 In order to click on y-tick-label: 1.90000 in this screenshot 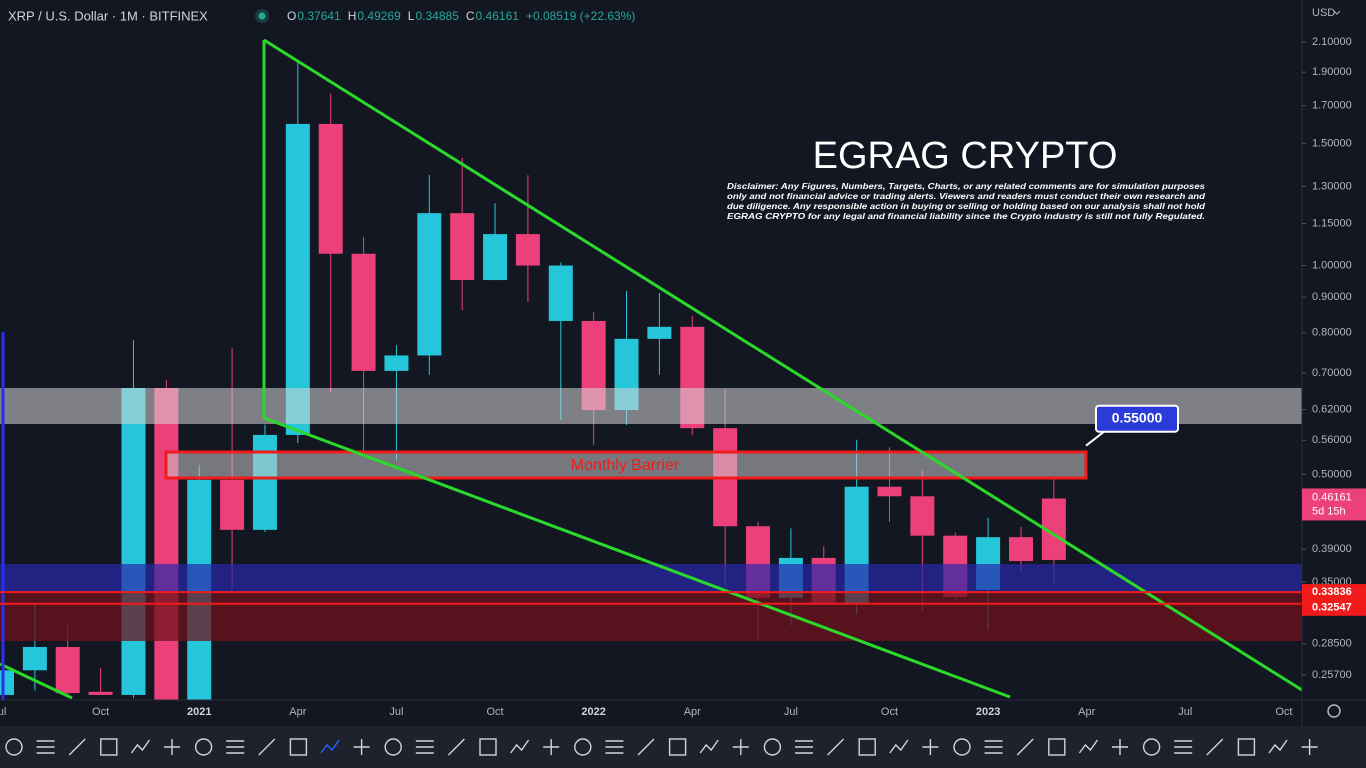, I will do `click(1332, 72)`.